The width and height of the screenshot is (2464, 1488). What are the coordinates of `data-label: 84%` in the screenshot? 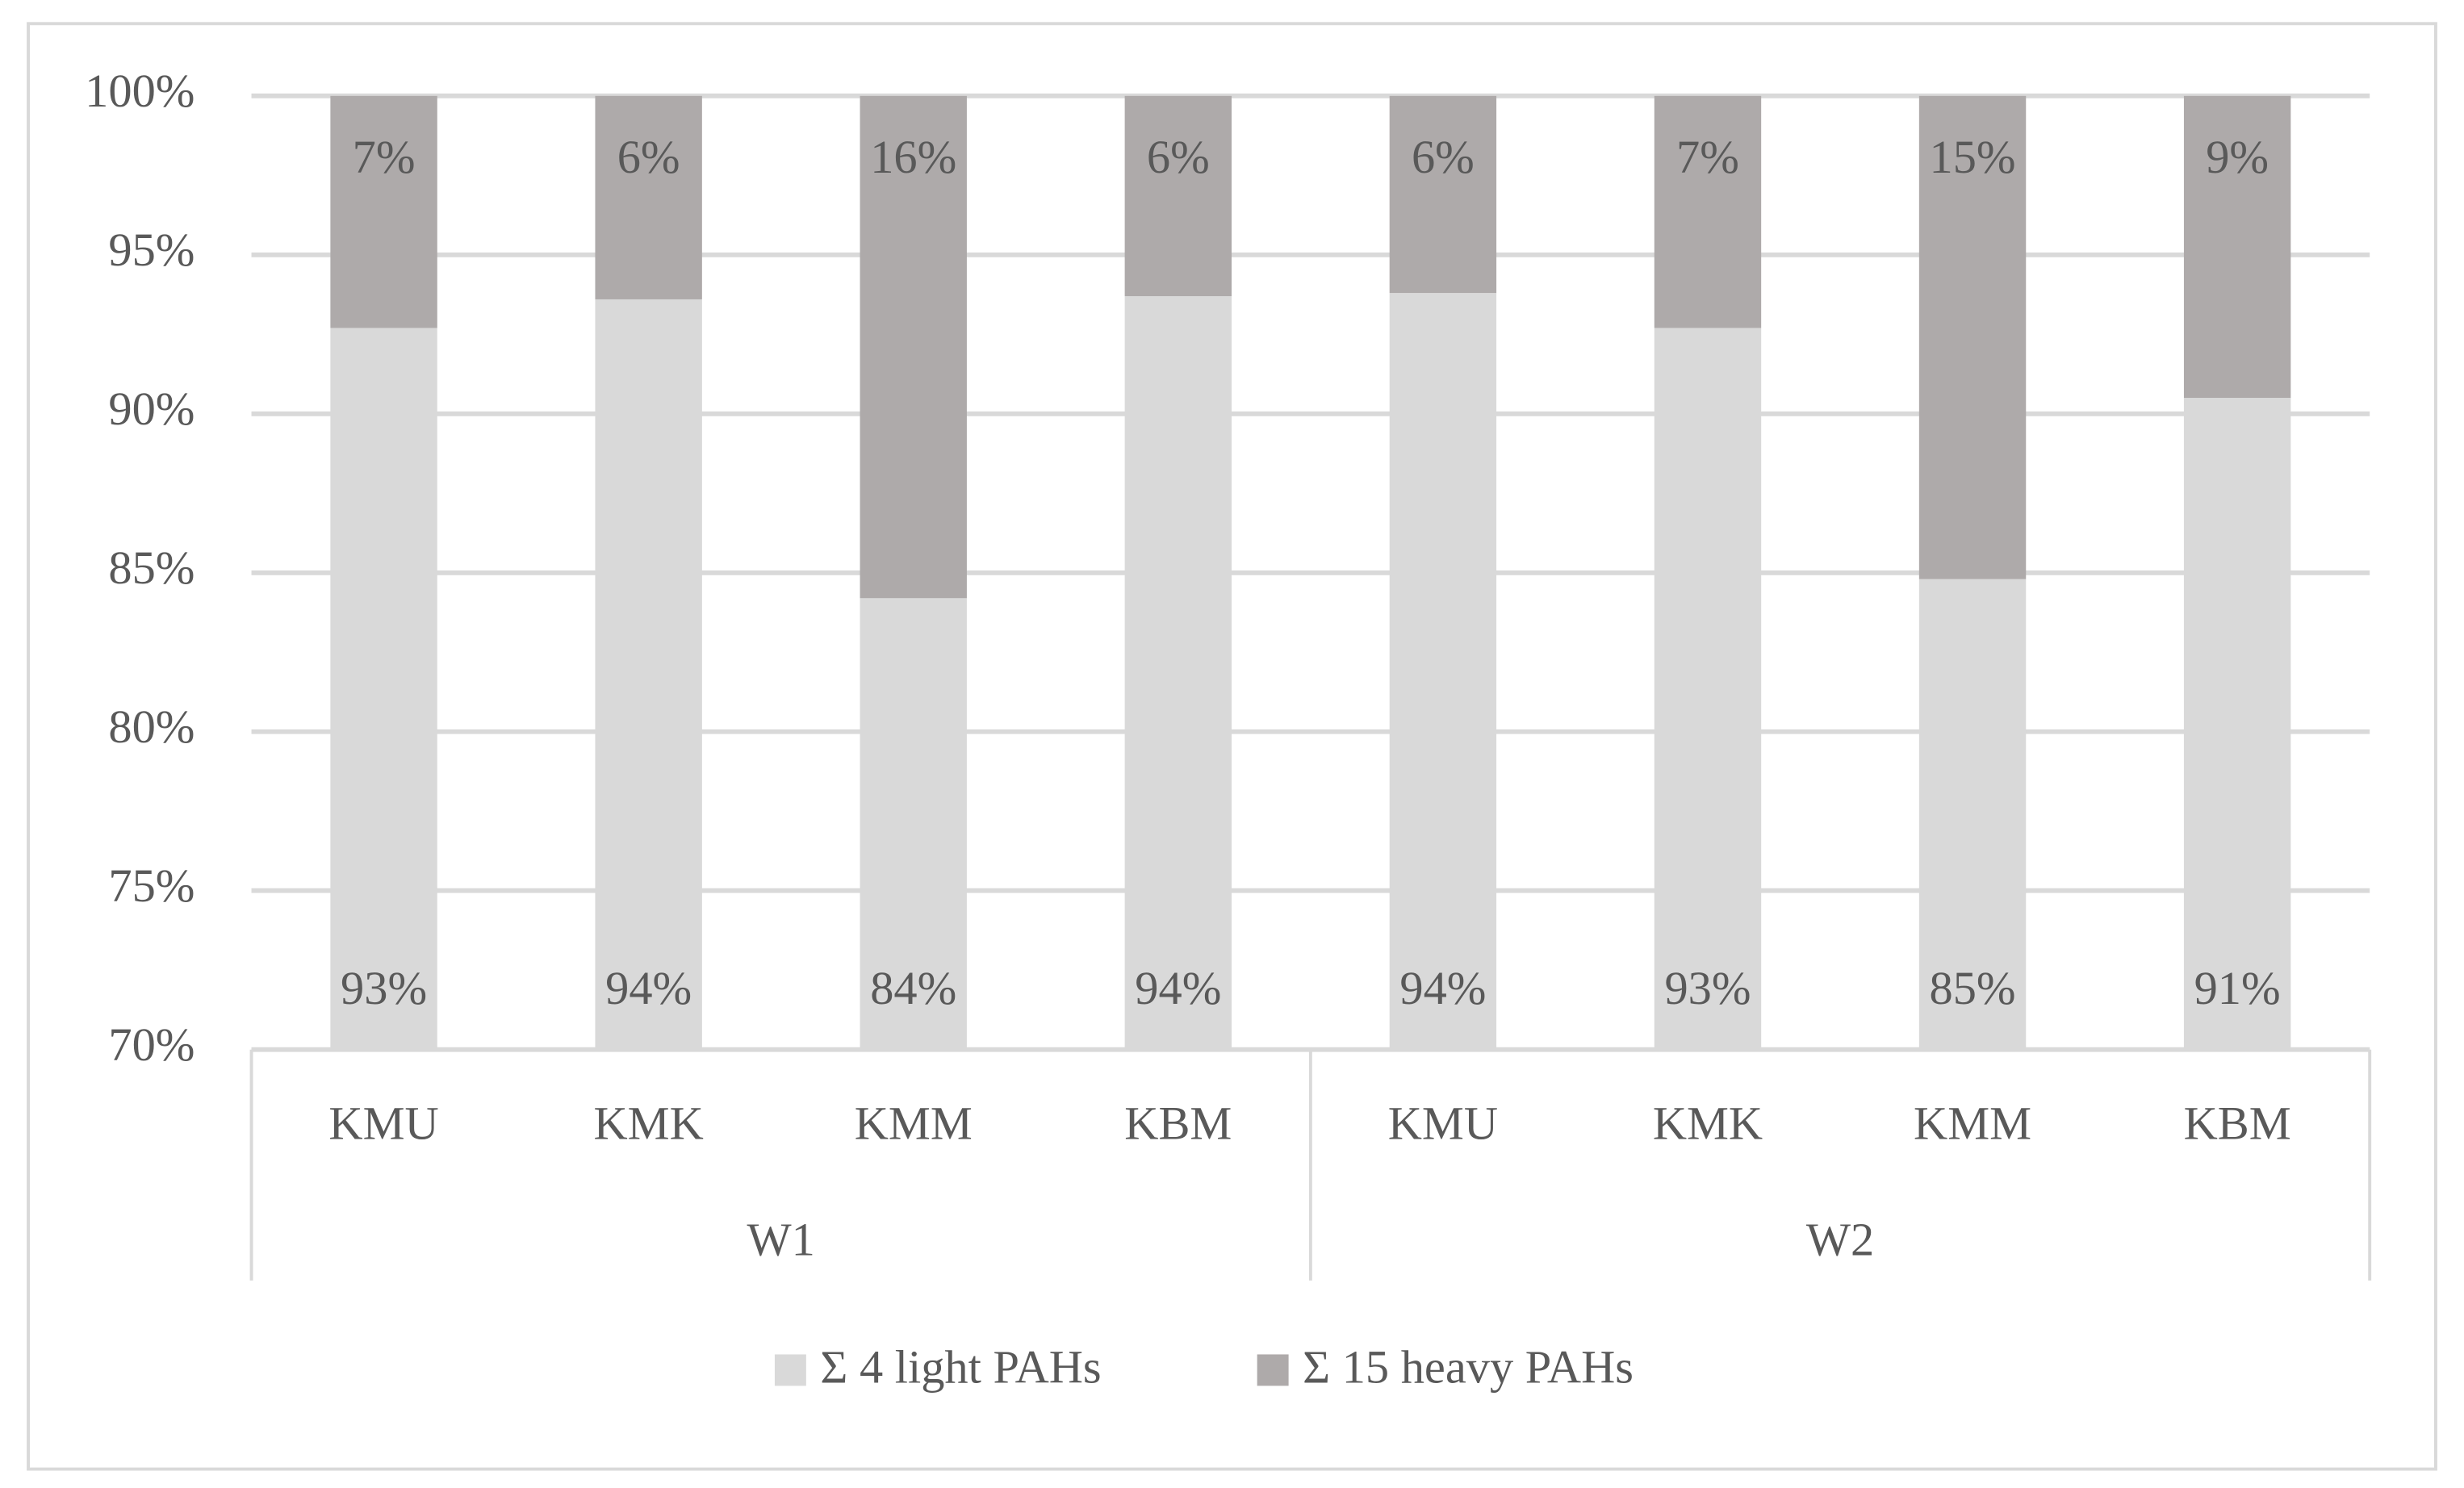 It's located at (913, 988).